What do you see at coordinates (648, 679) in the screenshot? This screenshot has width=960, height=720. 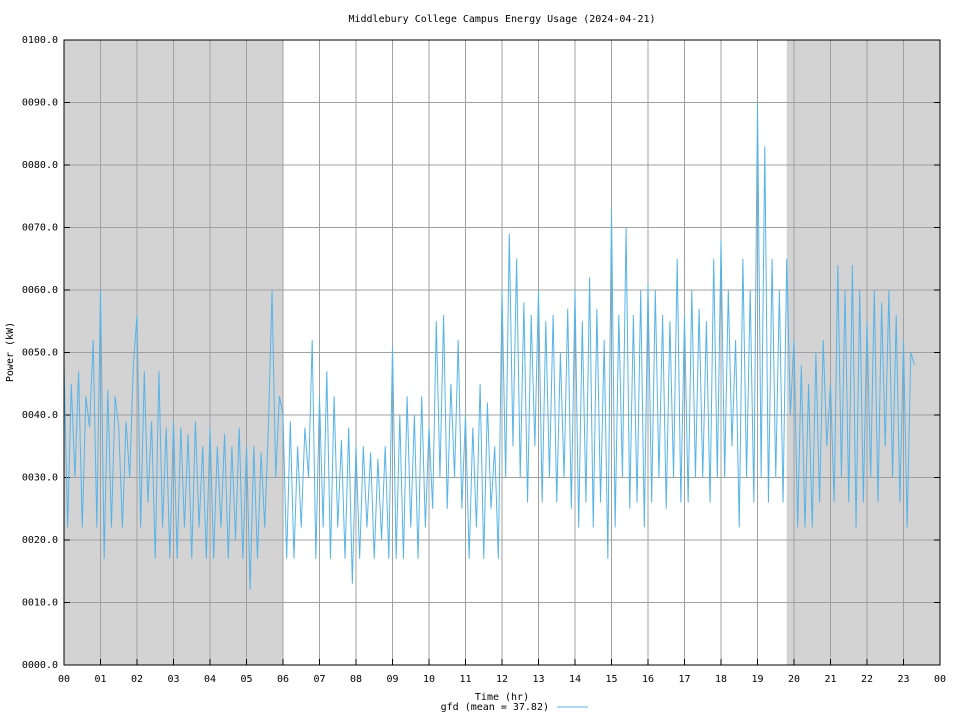 I see `x-tick-label: 16` at bounding box center [648, 679].